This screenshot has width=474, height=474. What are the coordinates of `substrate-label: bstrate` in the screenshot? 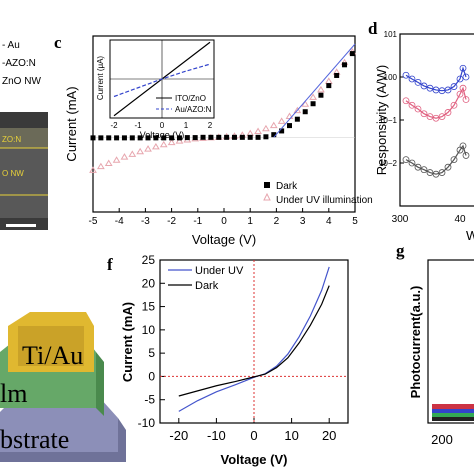 It's located at (34, 439).